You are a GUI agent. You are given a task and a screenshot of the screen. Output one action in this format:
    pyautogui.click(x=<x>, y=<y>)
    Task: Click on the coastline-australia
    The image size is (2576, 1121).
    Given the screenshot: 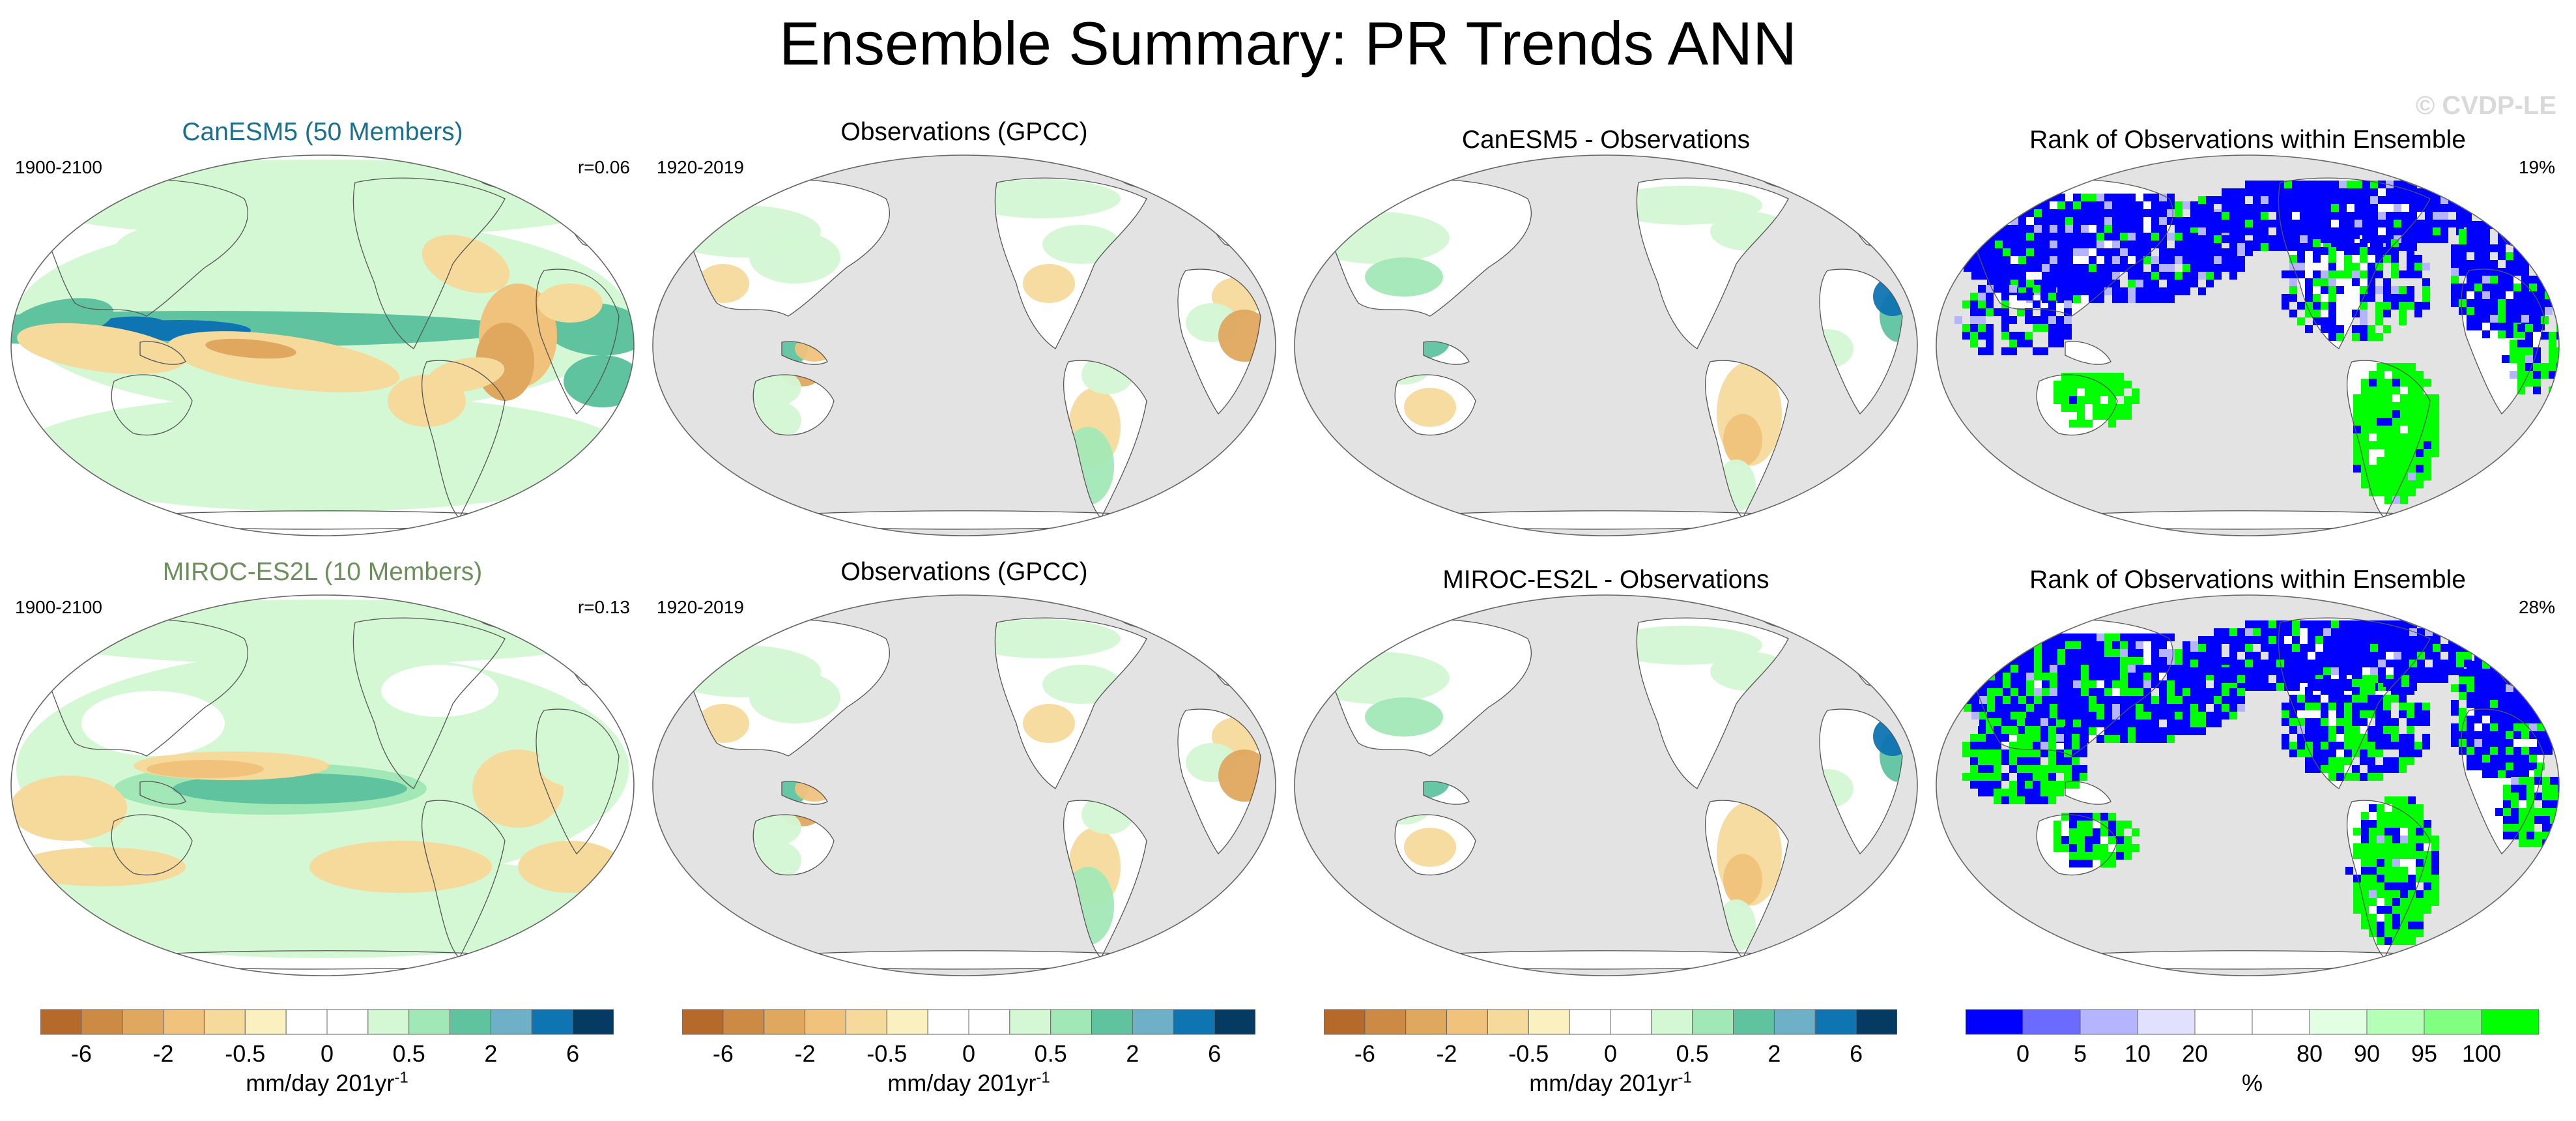 What is the action you would take?
    pyautogui.click(x=2077, y=405)
    